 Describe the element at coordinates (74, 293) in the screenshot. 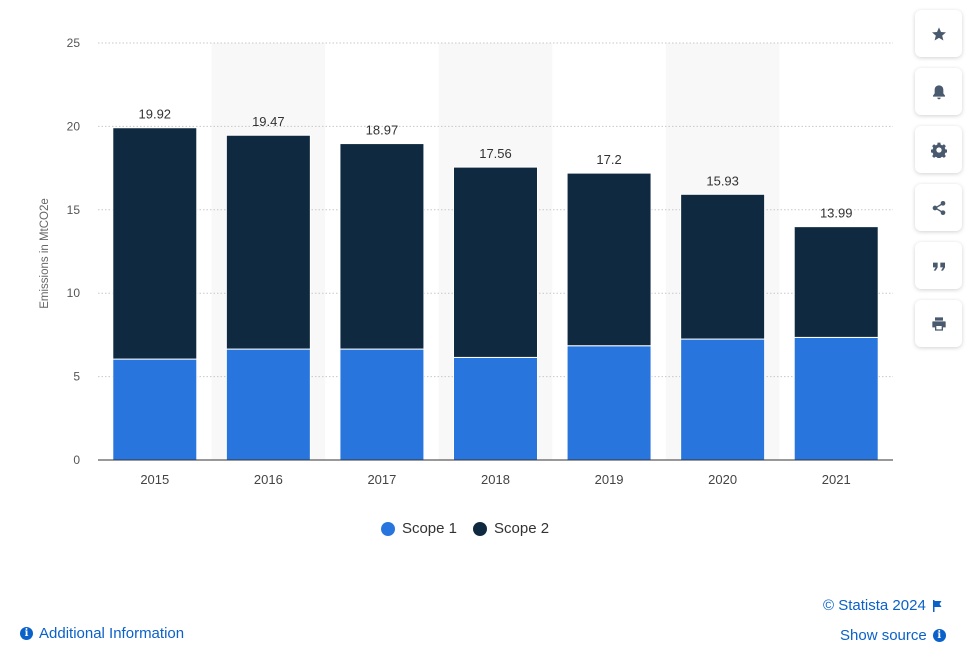

I see `y-tick-label: 10` at that location.